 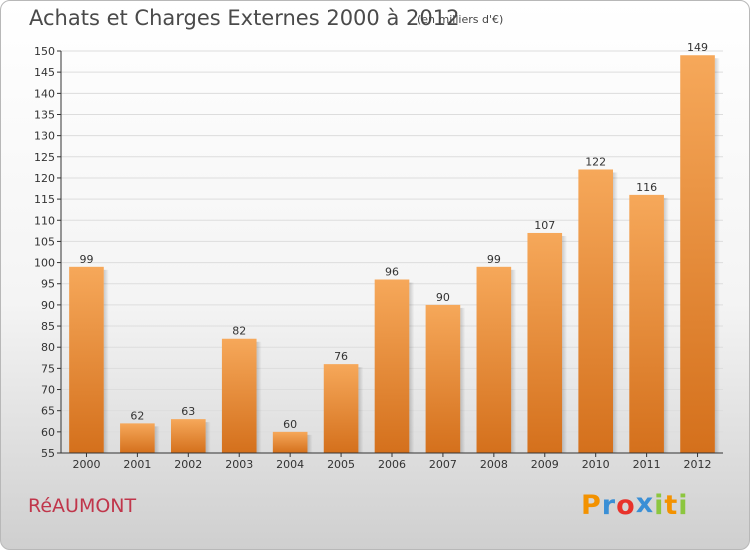 I want to click on logo-letter: o, so click(x=626, y=505).